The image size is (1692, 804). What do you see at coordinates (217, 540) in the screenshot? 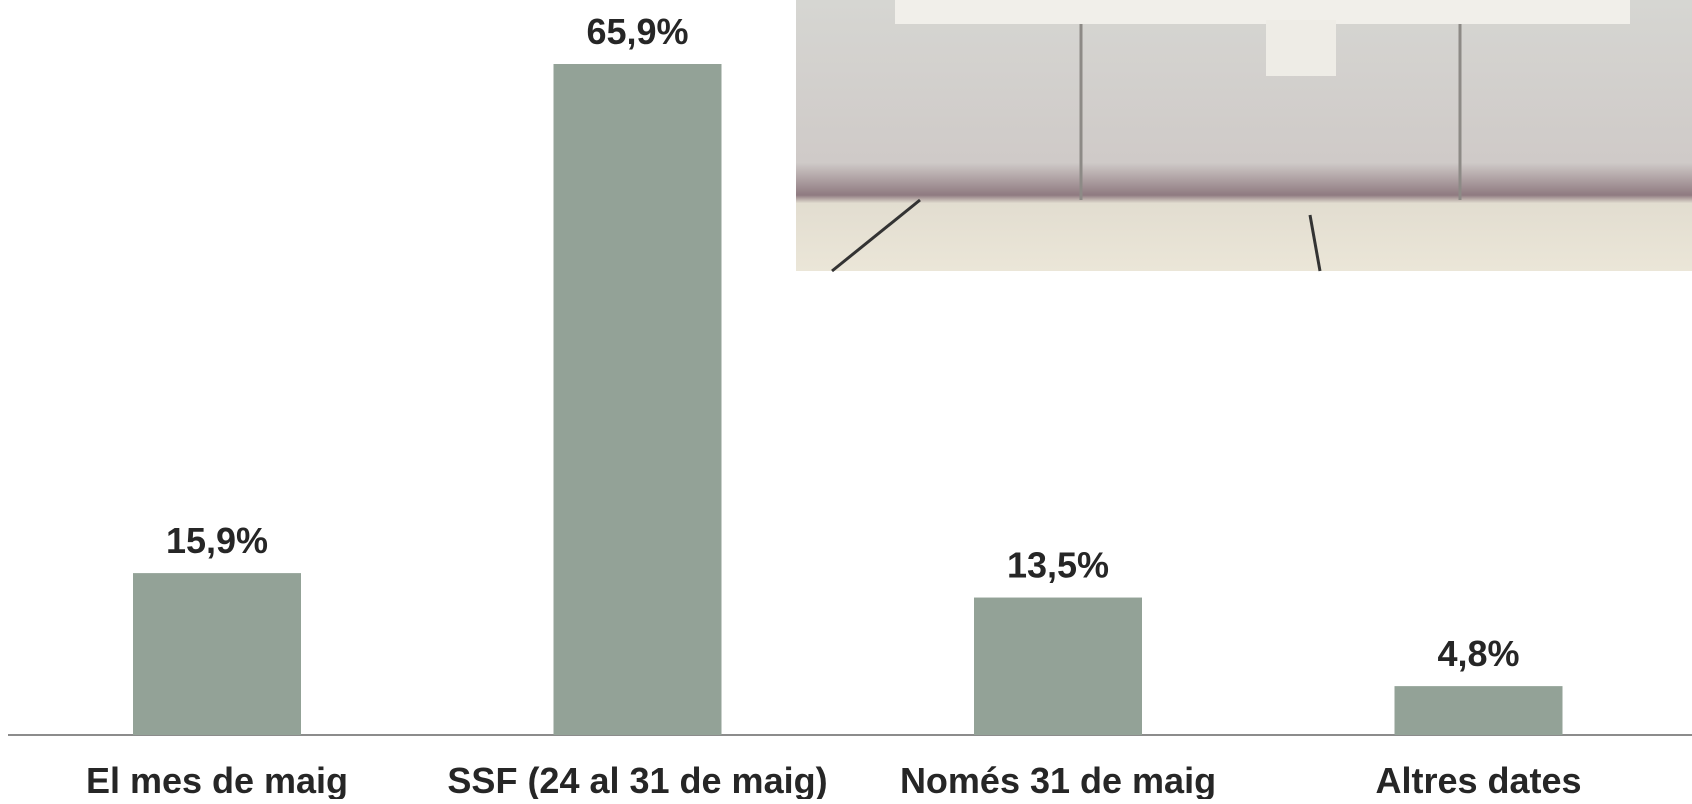
I see `value-label: 15,9%` at bounding box center [217, 540].